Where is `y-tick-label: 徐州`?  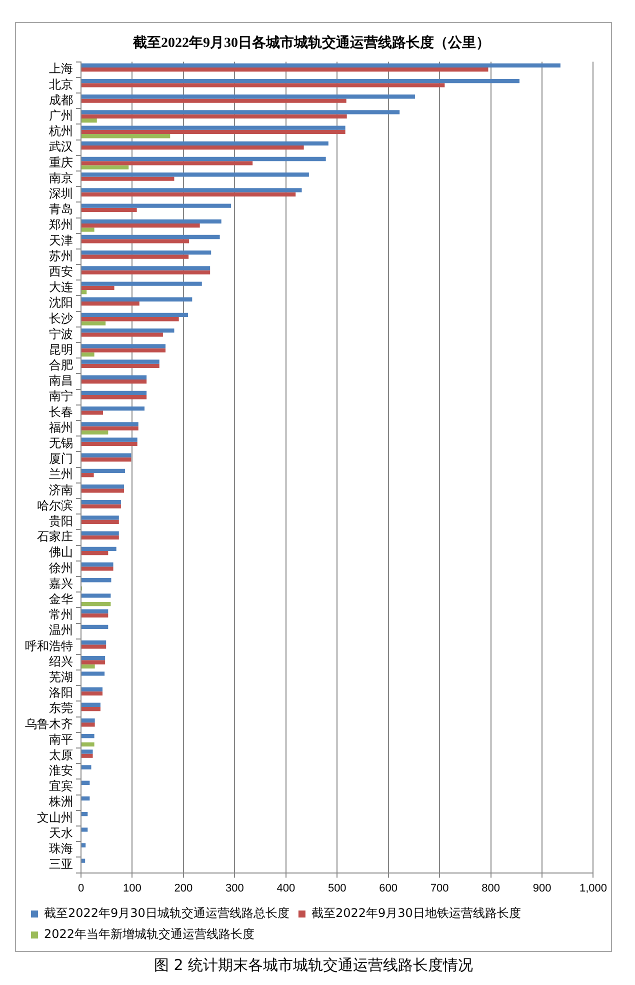 y-tick-label: 徐州 is located at coordinates (61, 567).